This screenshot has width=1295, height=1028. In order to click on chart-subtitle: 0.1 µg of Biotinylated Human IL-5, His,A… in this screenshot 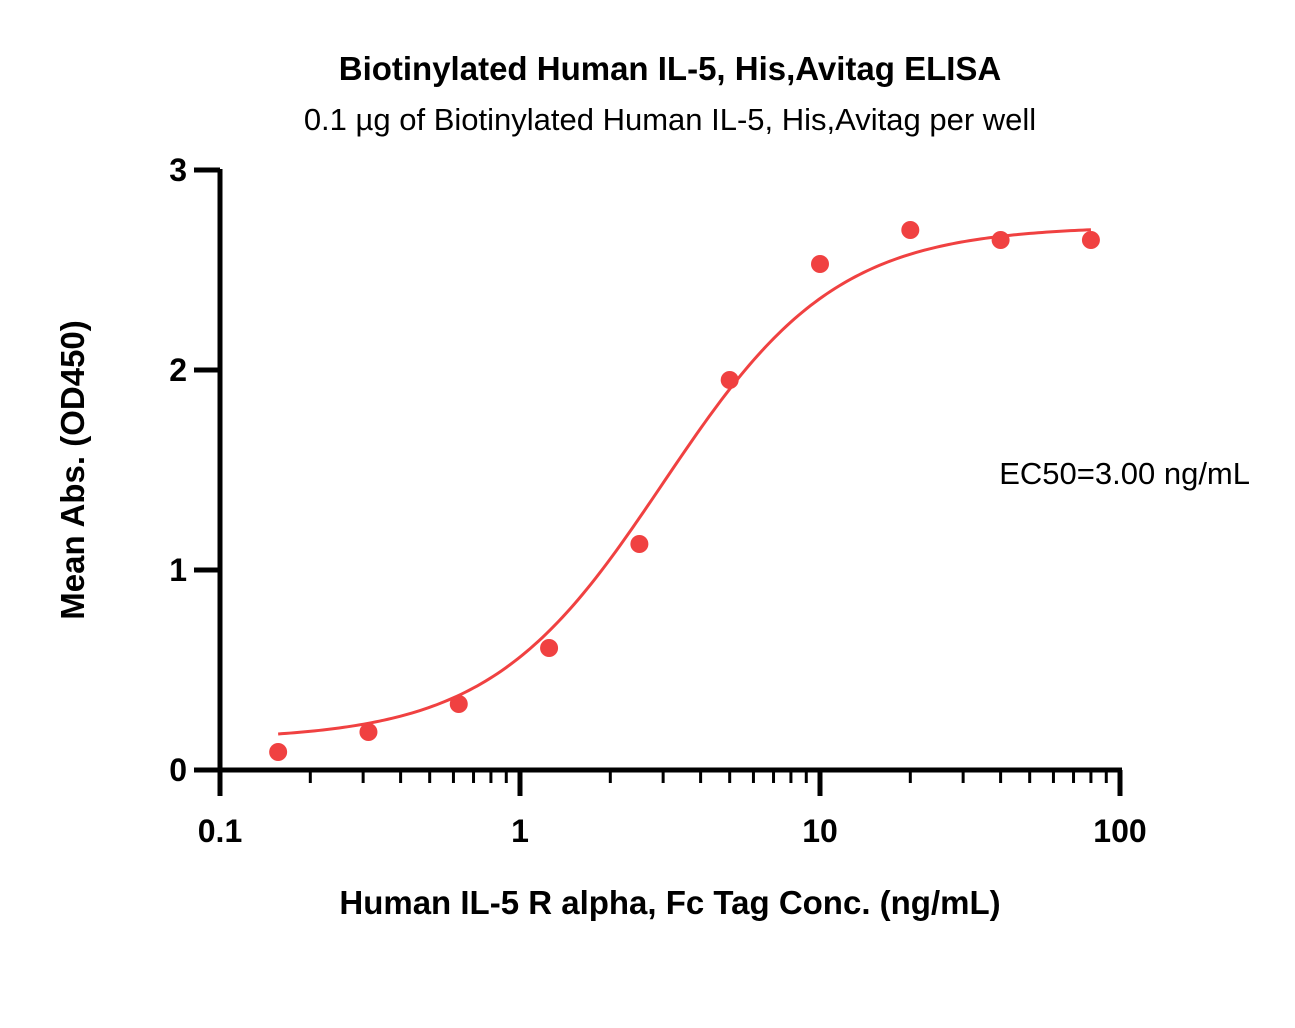, I will do `click(670, 119)`.